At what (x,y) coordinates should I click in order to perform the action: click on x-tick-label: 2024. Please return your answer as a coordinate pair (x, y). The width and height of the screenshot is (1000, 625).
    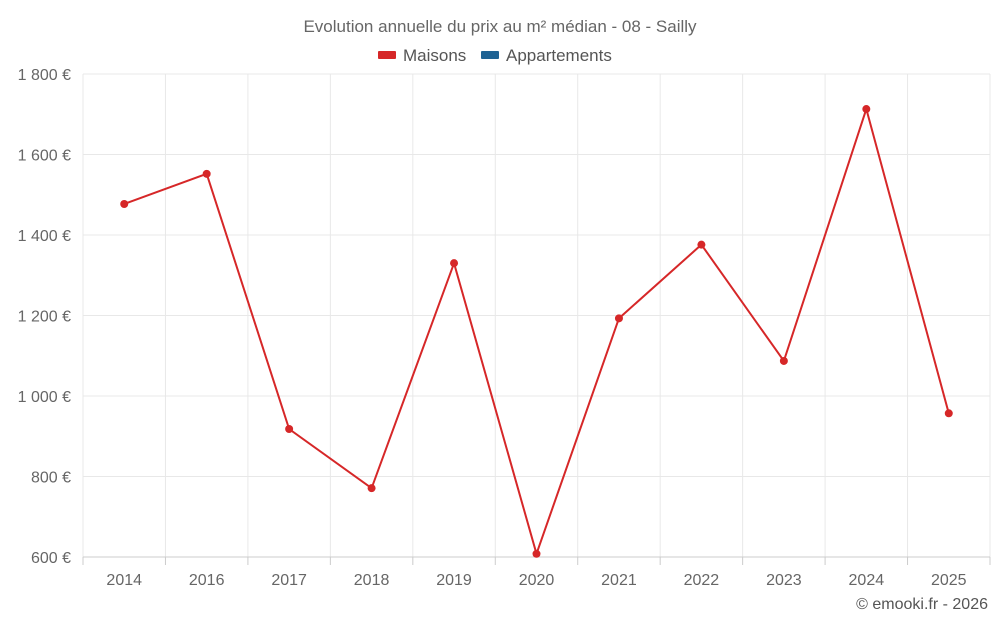
    Looking at the image, I should click on (867, 580).